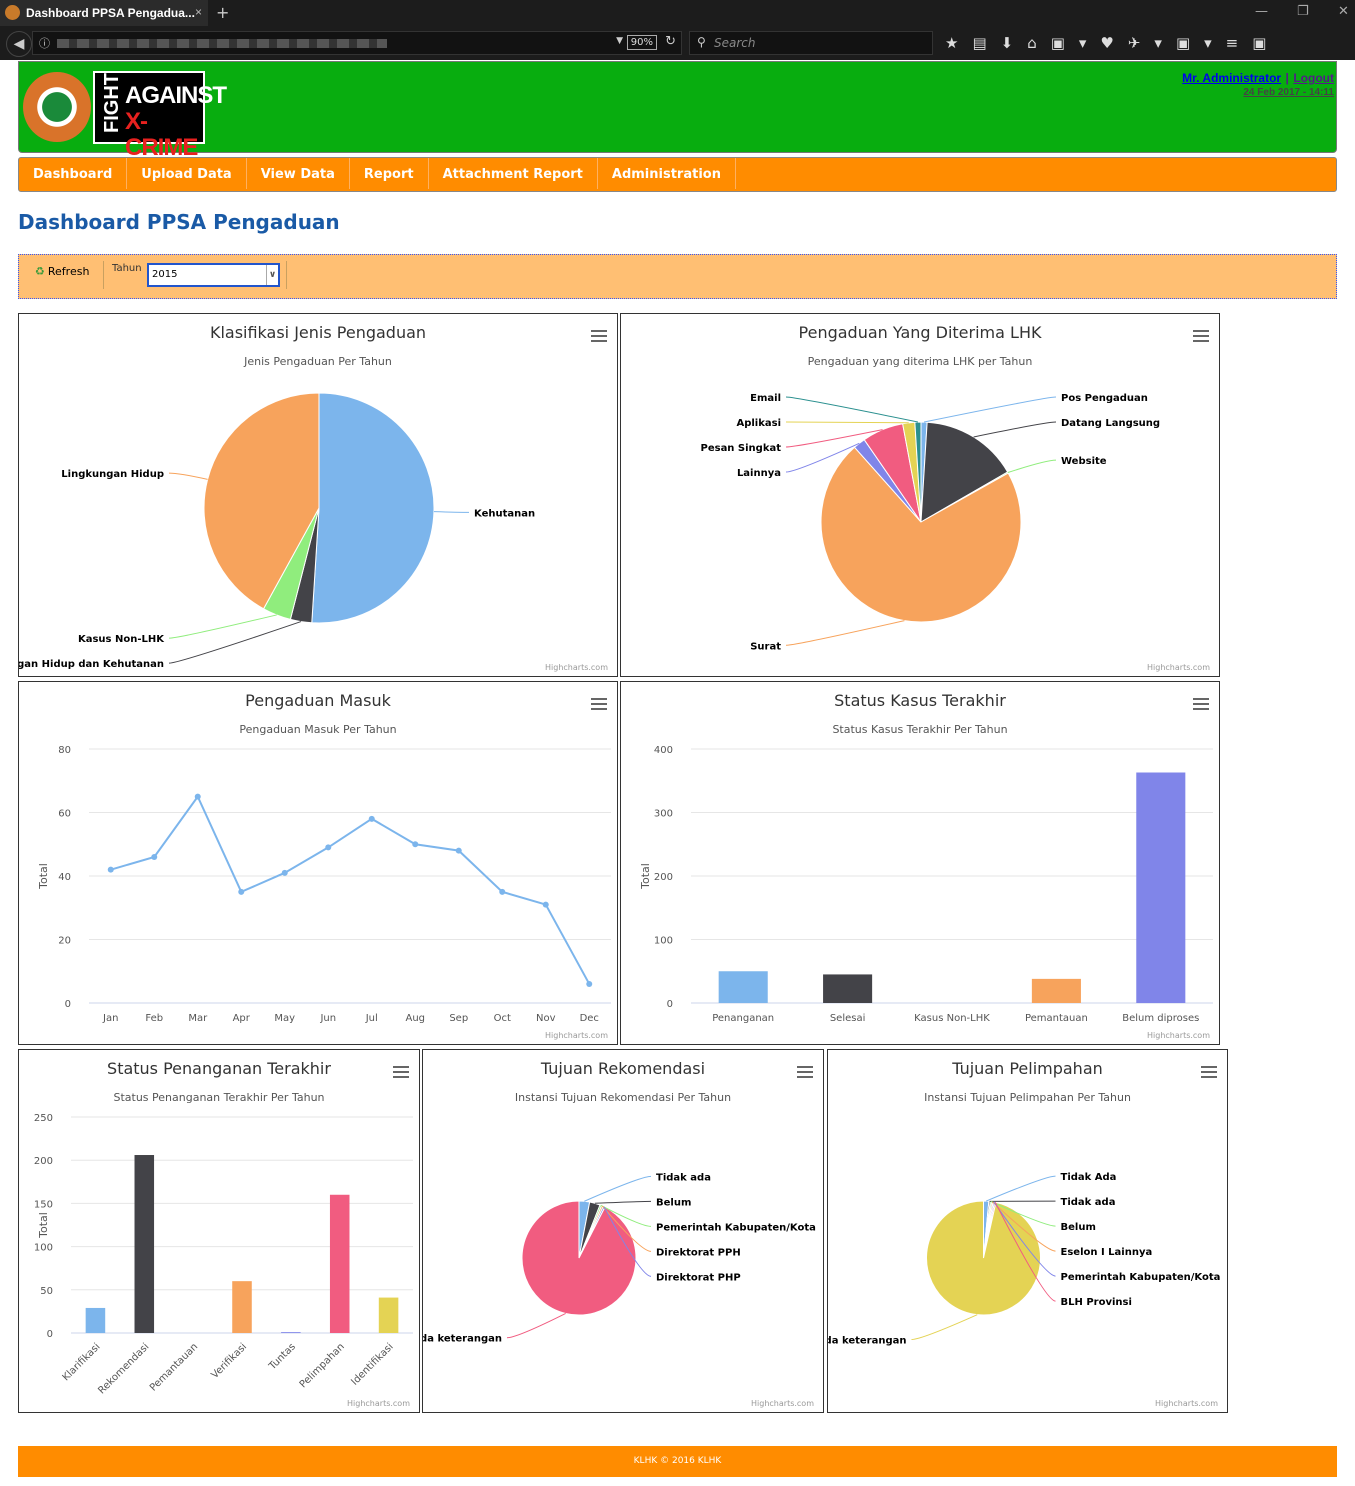  What do you see at coordinates (223, 12) in the screenshot?
I see `new-tab-button: +` at bounding box center [223, 12].